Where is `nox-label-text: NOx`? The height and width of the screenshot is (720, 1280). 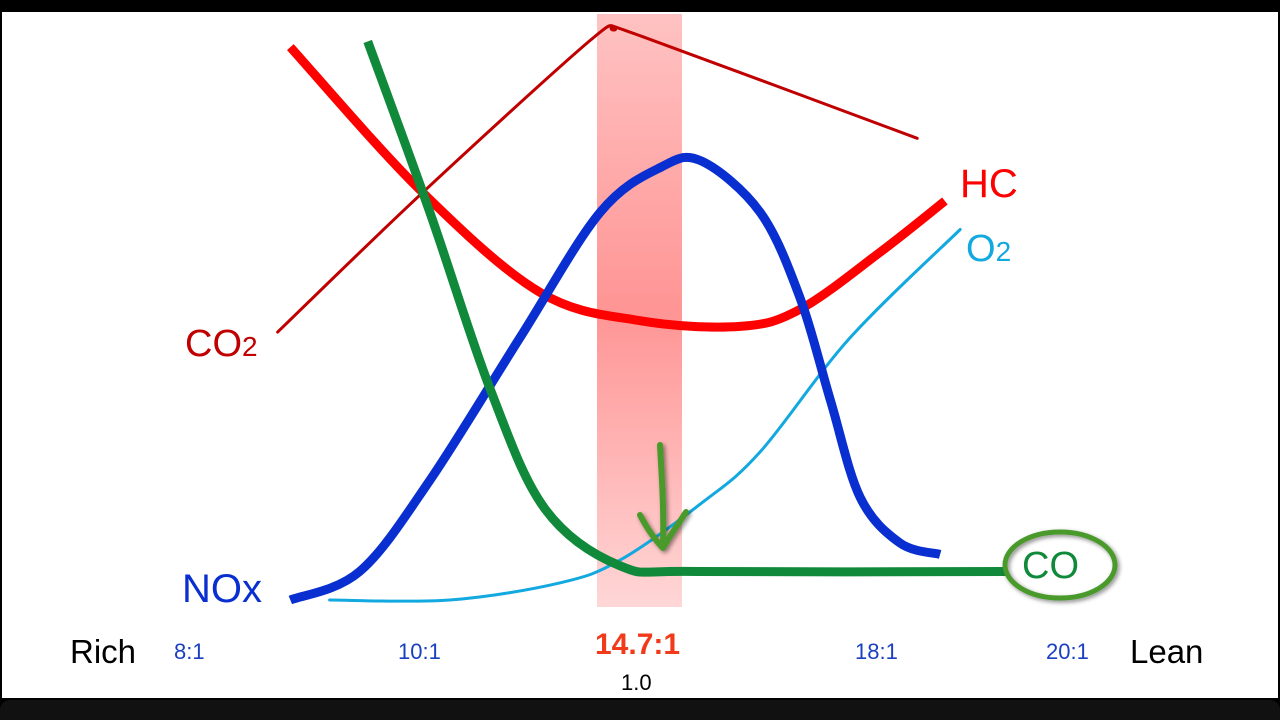
nox-label-text: NOx is located at coordinates (222, 589).